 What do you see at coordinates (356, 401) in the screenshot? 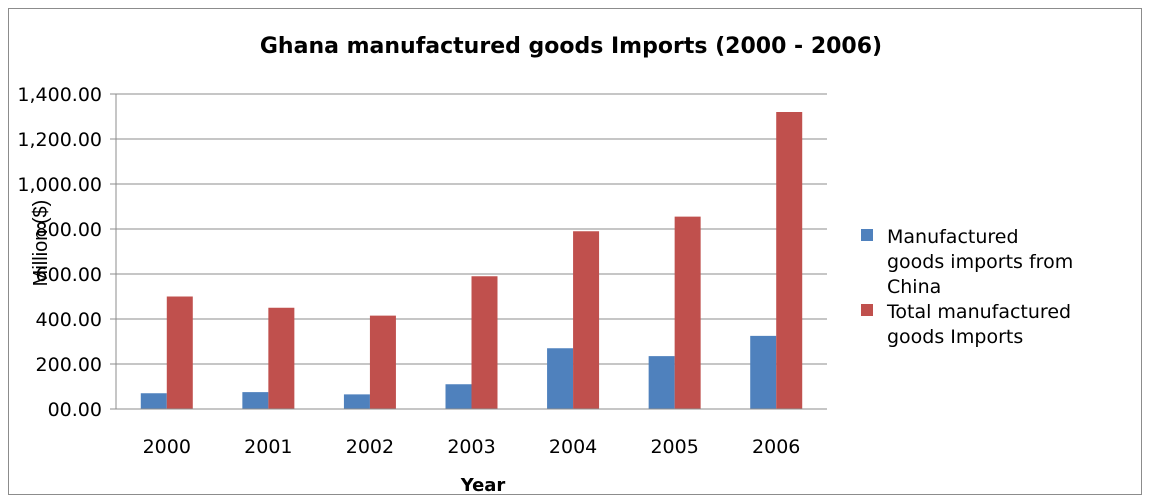
I see `bar-series-1-2002` at bounding box center [356, 401].